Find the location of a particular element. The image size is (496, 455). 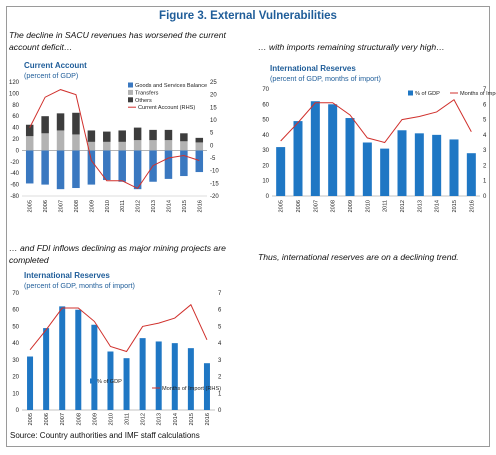

legend-label: Months of Import (RHS) is located at coordinates (478, 94).